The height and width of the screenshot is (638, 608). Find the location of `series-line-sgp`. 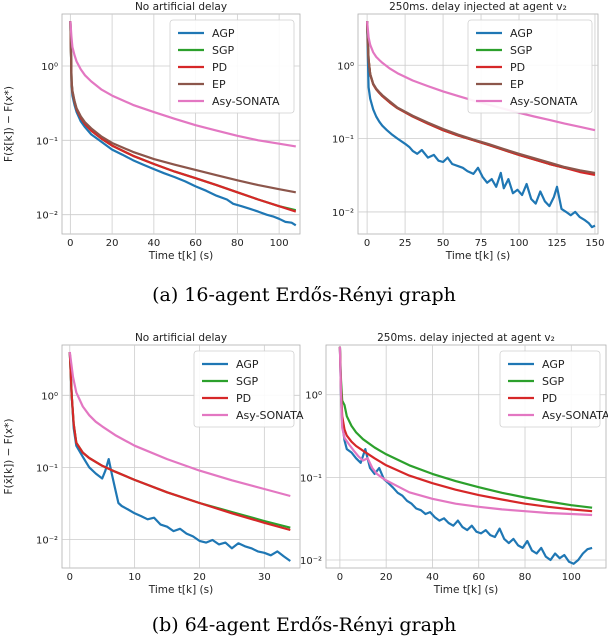

series-line-sgp is located at coordinates (465, 427).